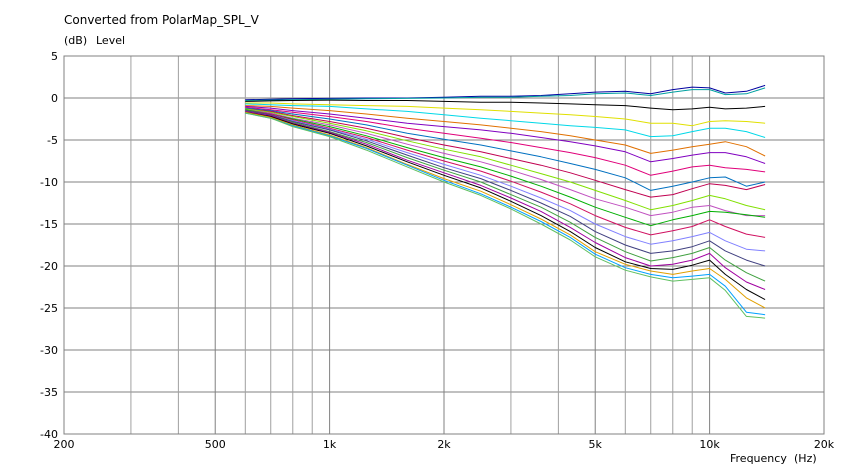 This screenshot has width=844, height=473. Describe the element at coordinates (596, 444) in the screenshot. I see `x-tick-label: 5k` at that location.